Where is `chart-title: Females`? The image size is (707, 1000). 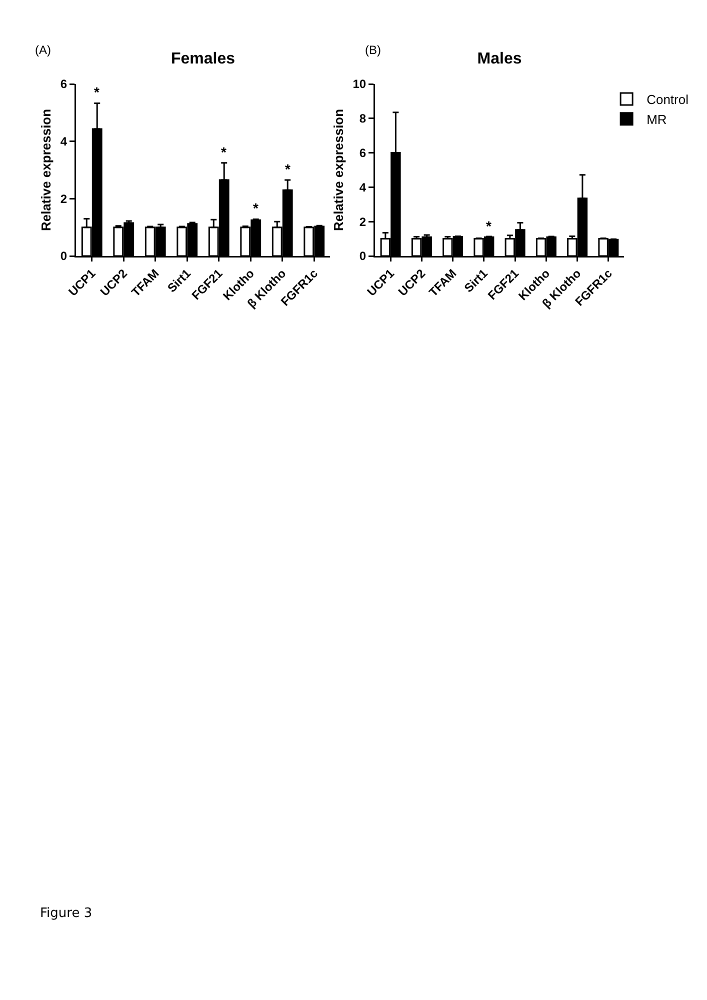
chart-title: Females is located at coordinates (203, 59).